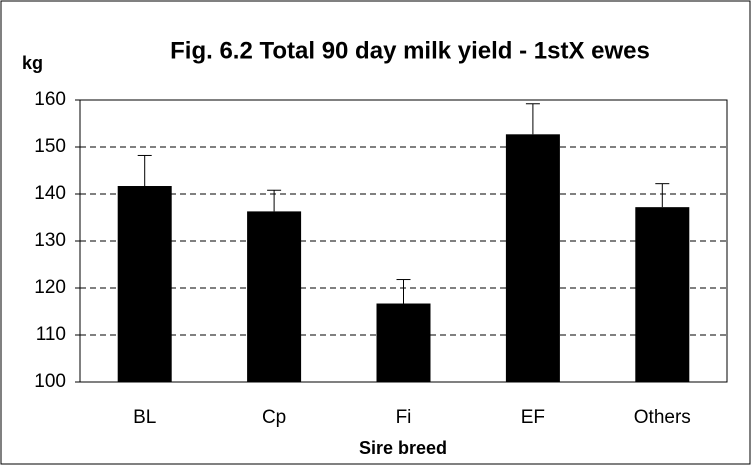  I want to click on y-tick-label: 130, so click(50, 240).